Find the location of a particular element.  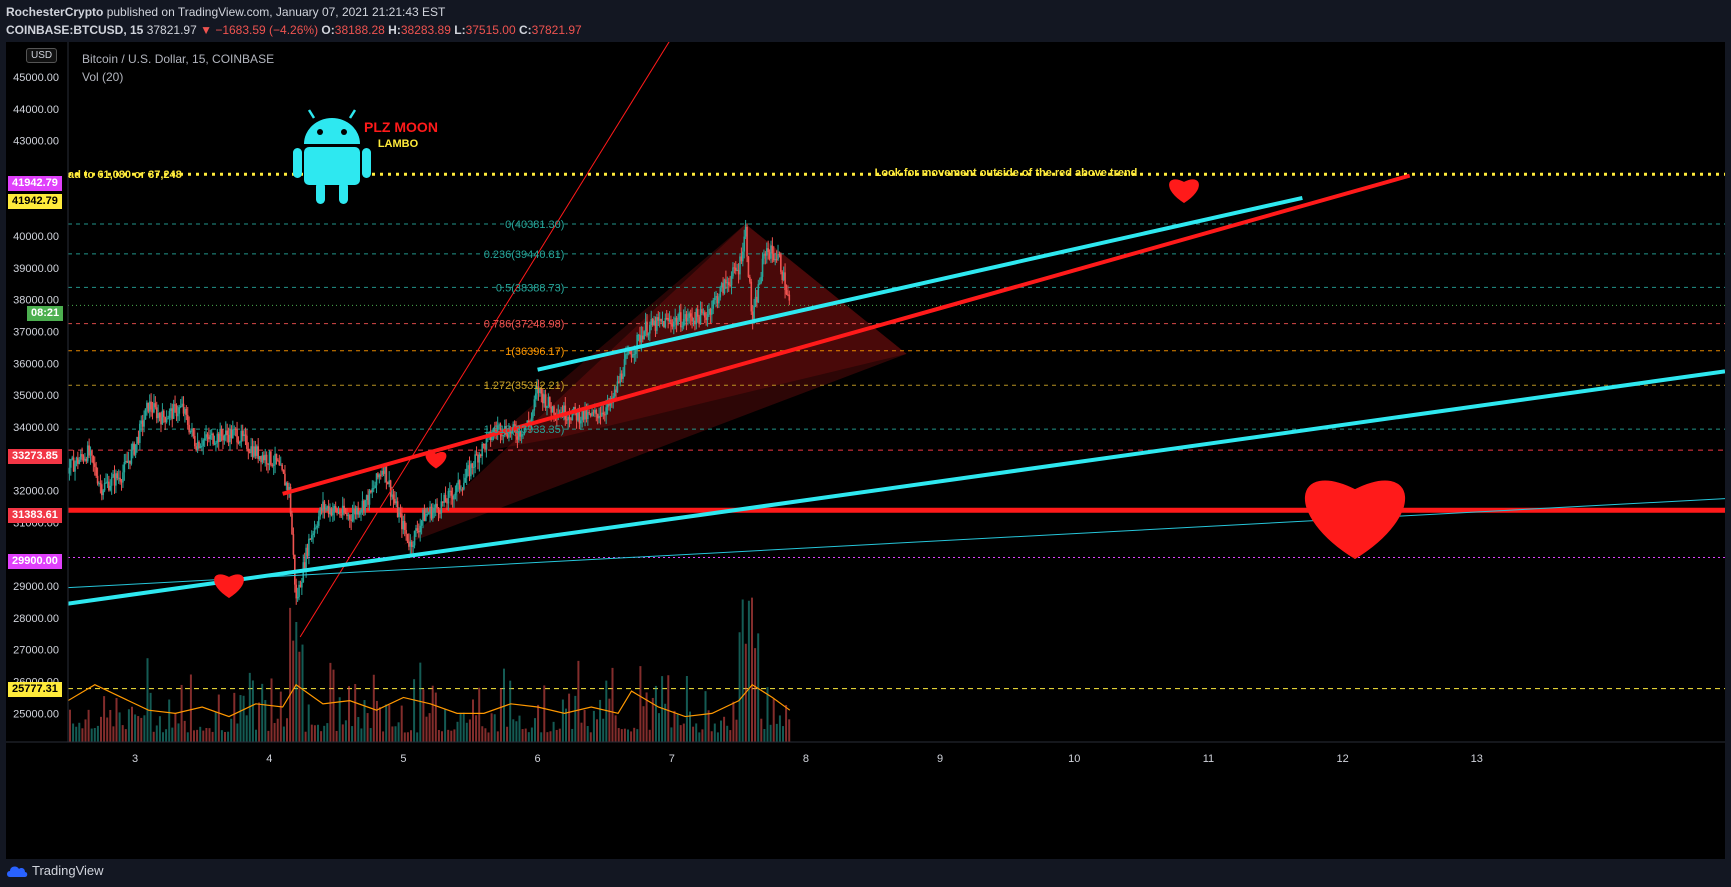

fib-level-label: 1.272(35312.21) is located at coordinates (524, 386).